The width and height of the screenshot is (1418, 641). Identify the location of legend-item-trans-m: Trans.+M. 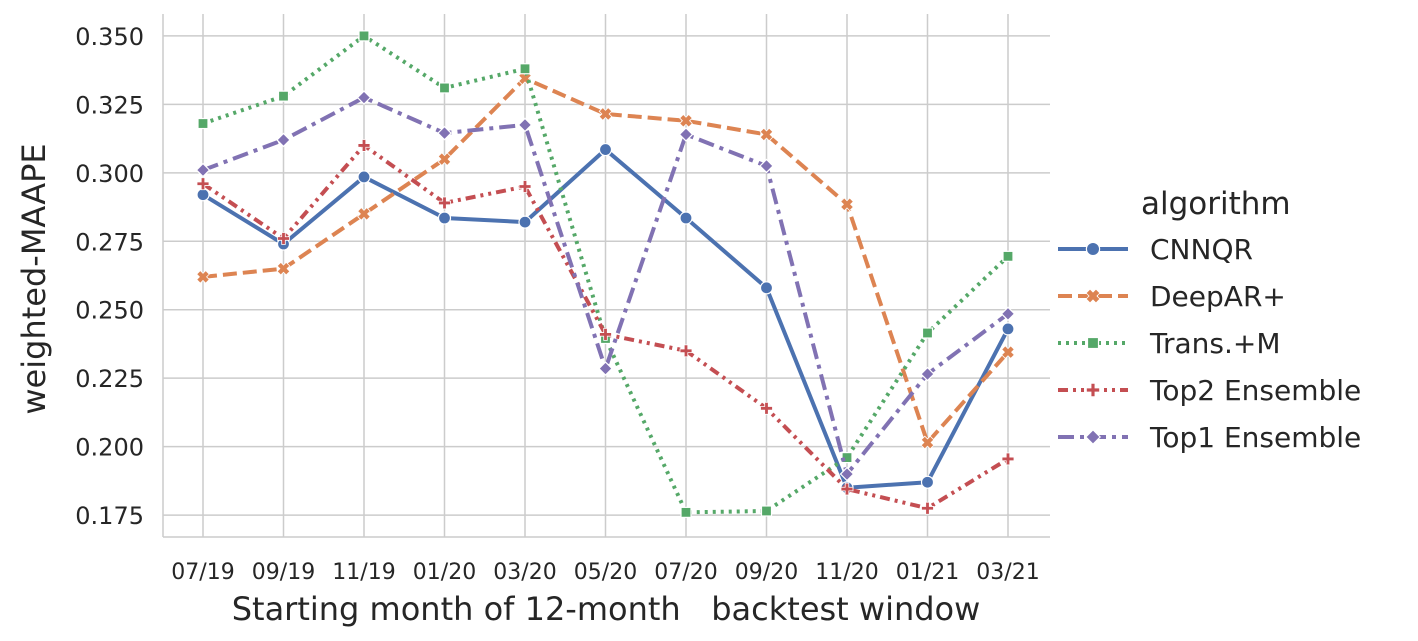
(1169, 343).